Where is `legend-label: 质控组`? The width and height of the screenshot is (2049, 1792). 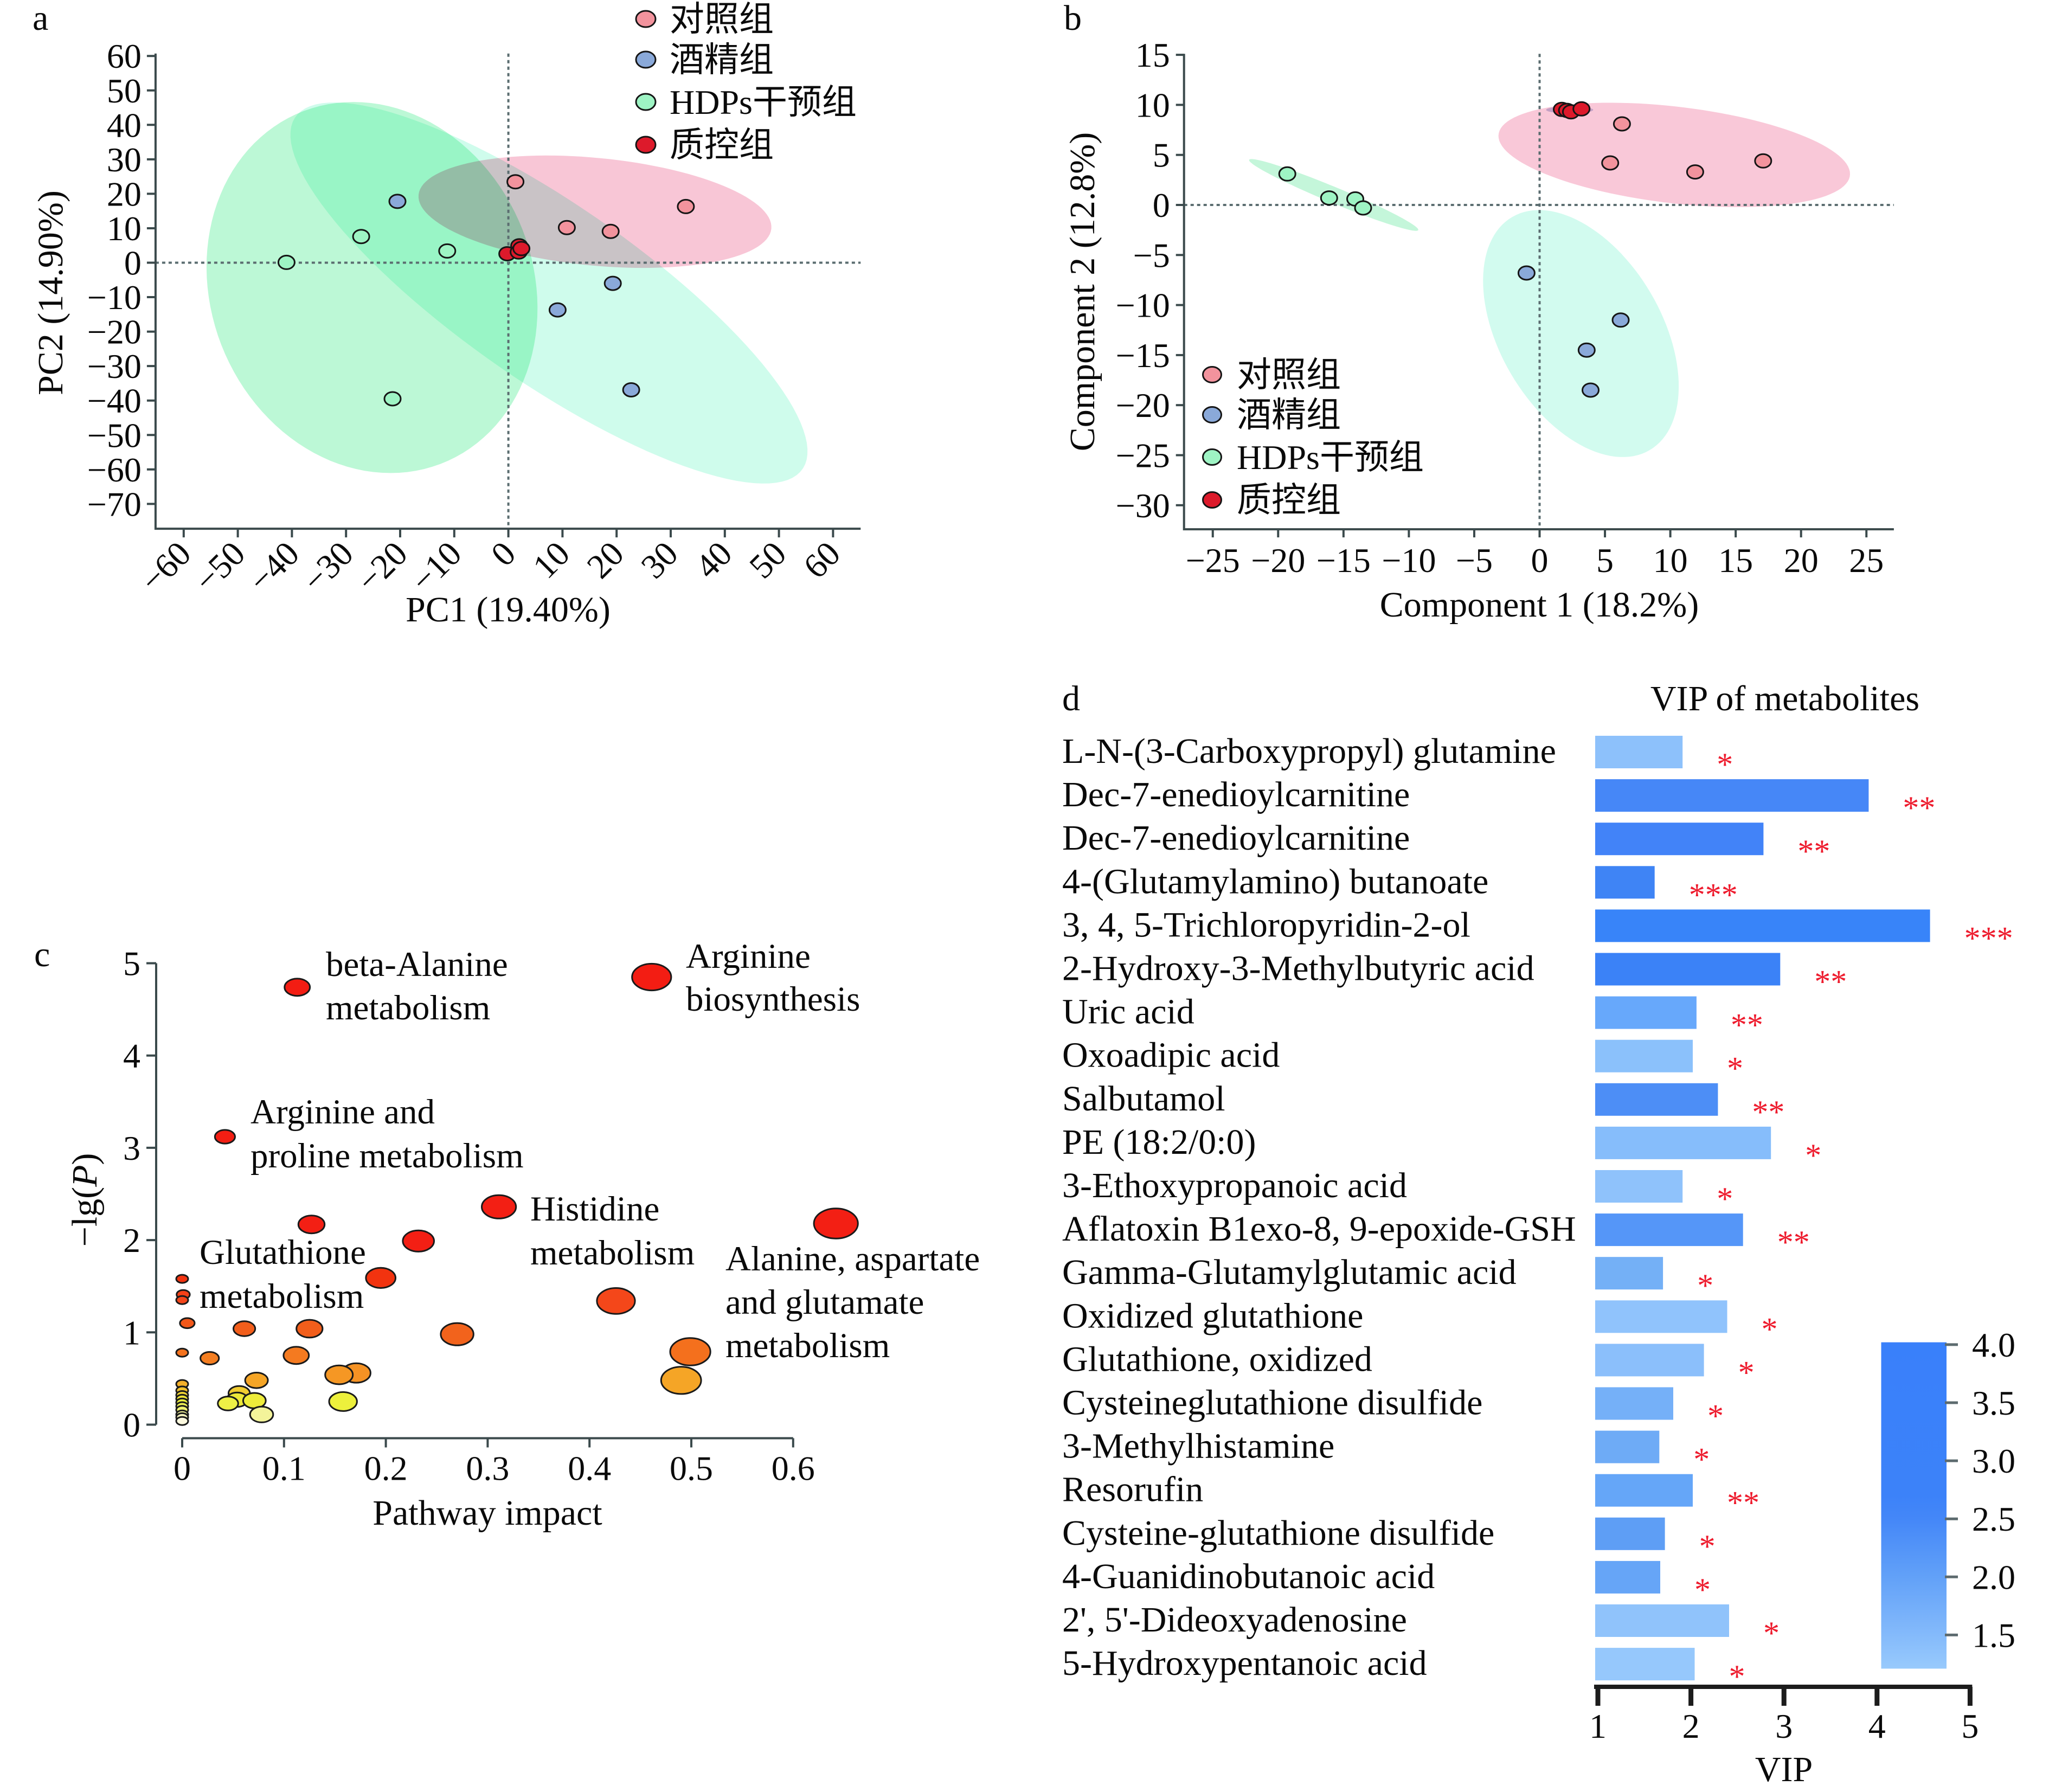 legend-label: 质控组 is located at coordinates (1289, 500).